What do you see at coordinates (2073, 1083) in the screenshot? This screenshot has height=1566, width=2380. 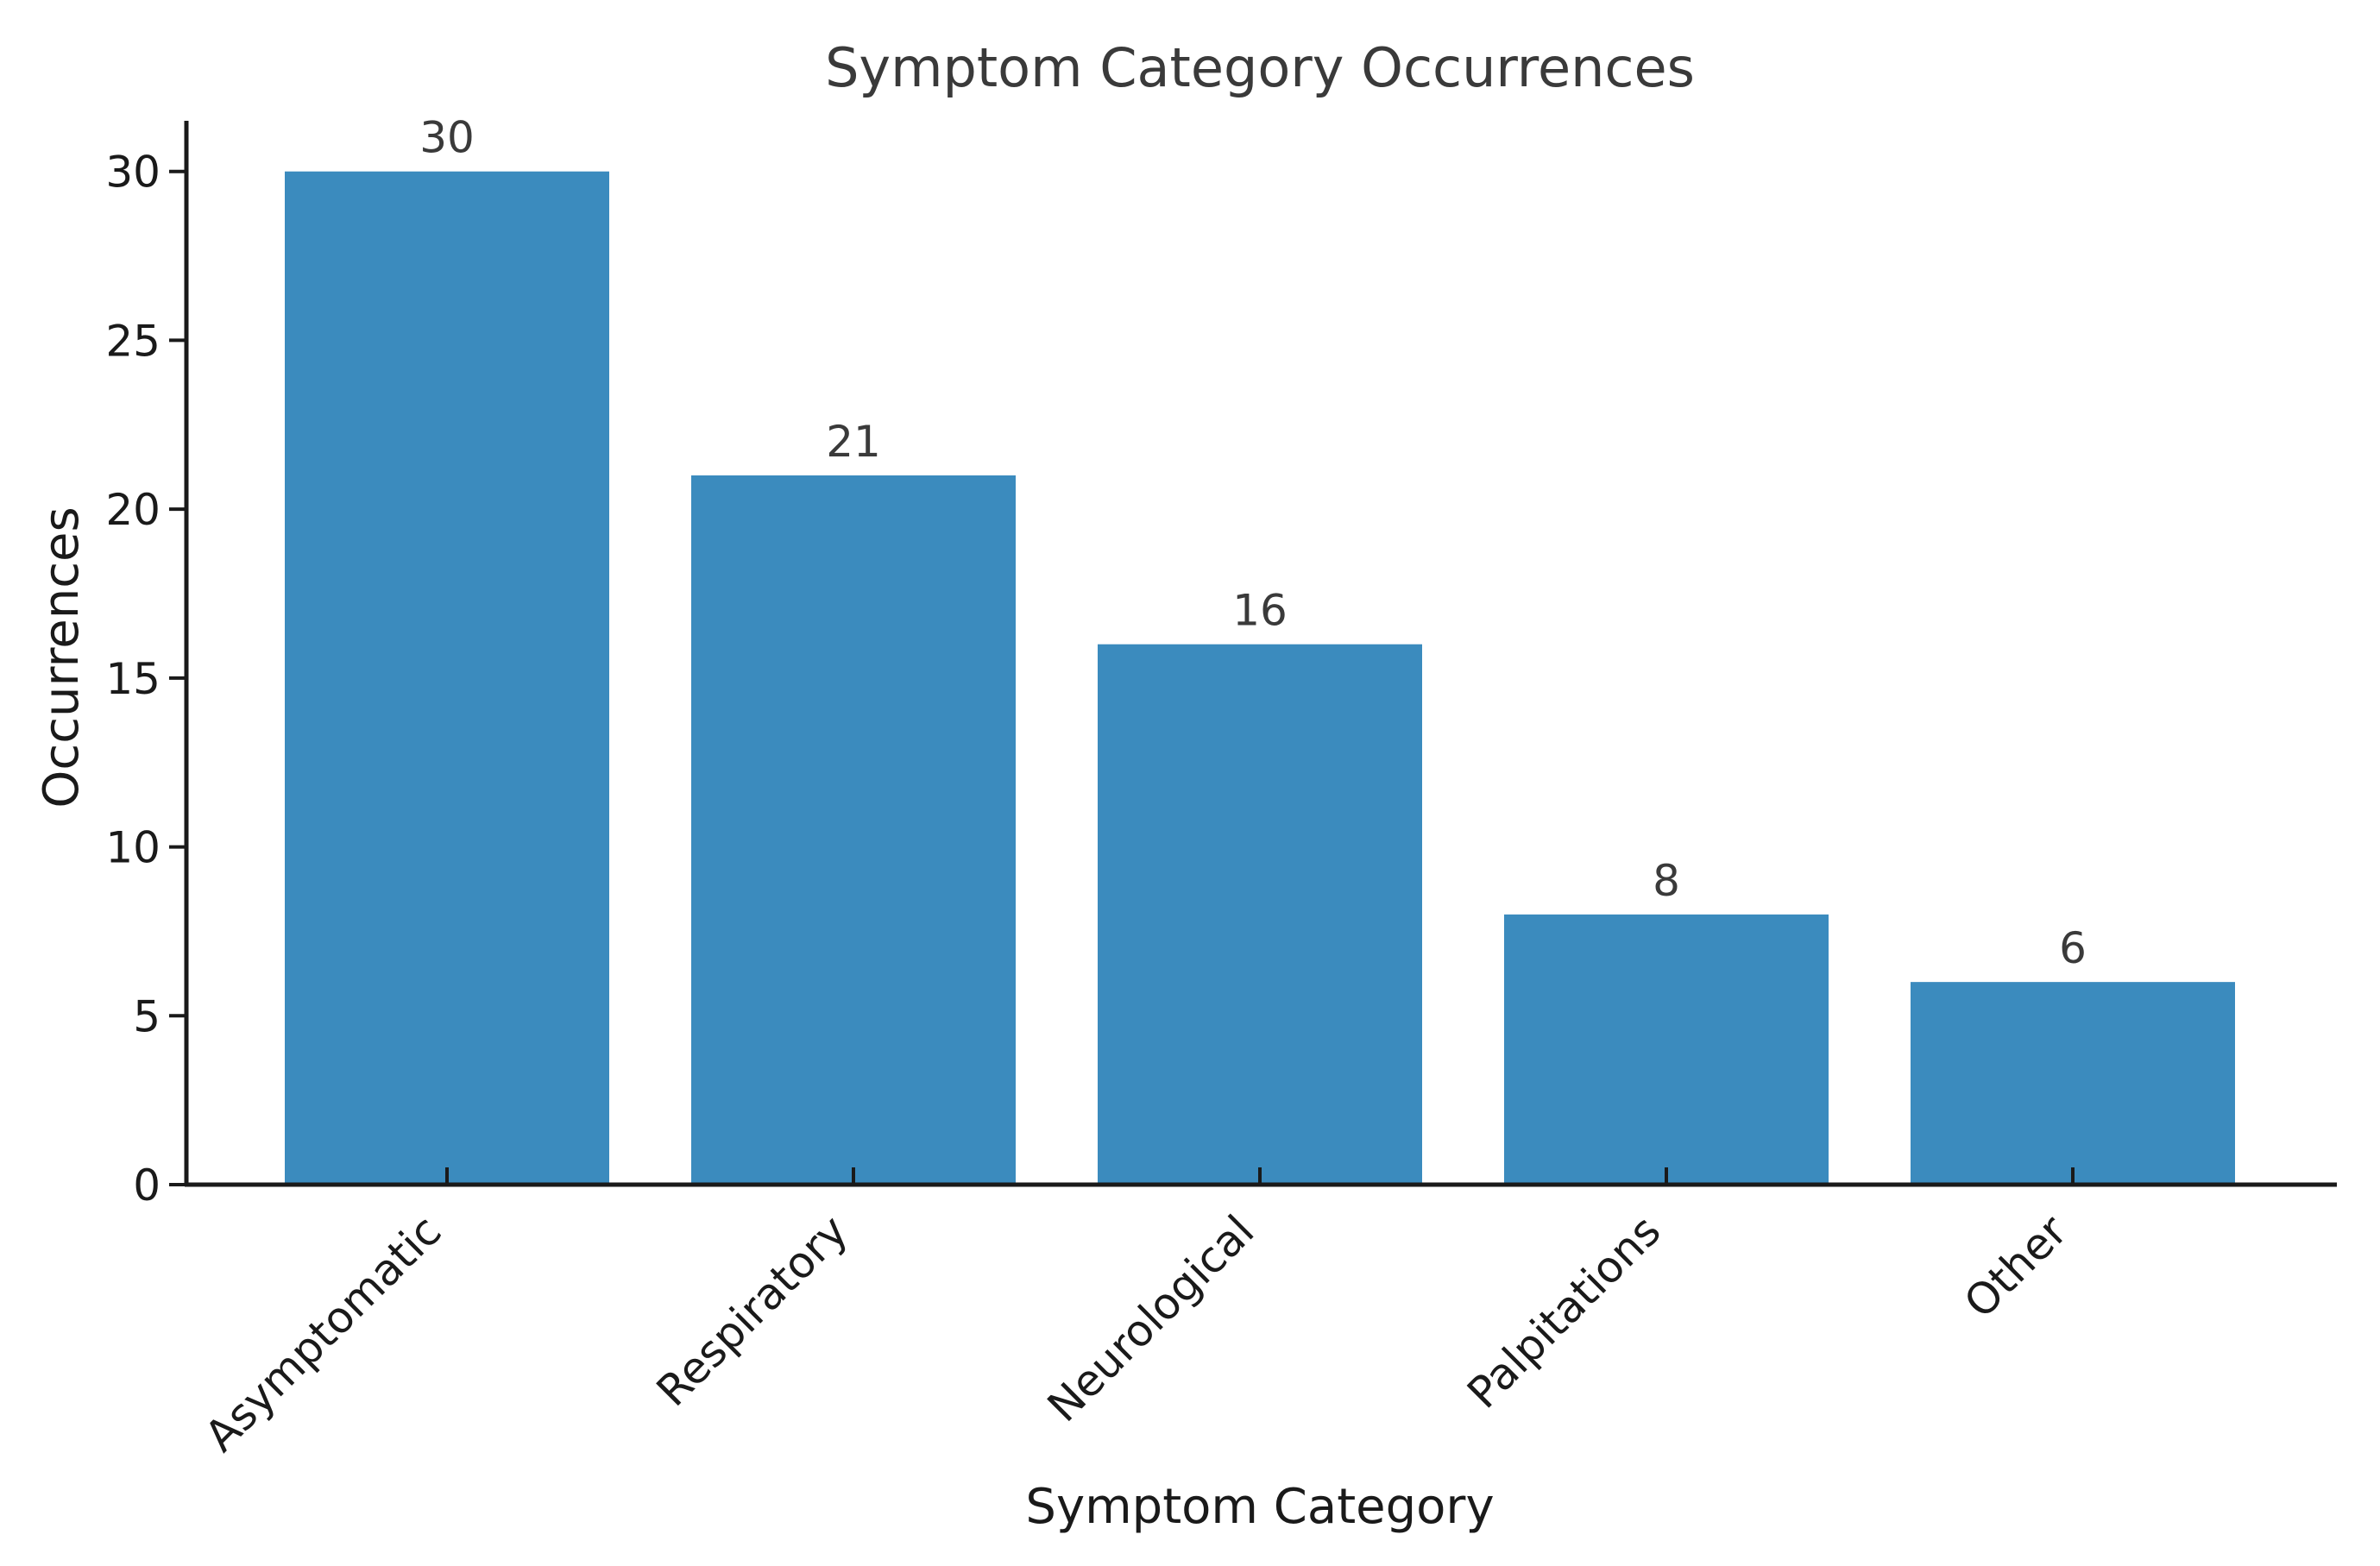 I see `bar-other` at bounding box center [2073, 1083].